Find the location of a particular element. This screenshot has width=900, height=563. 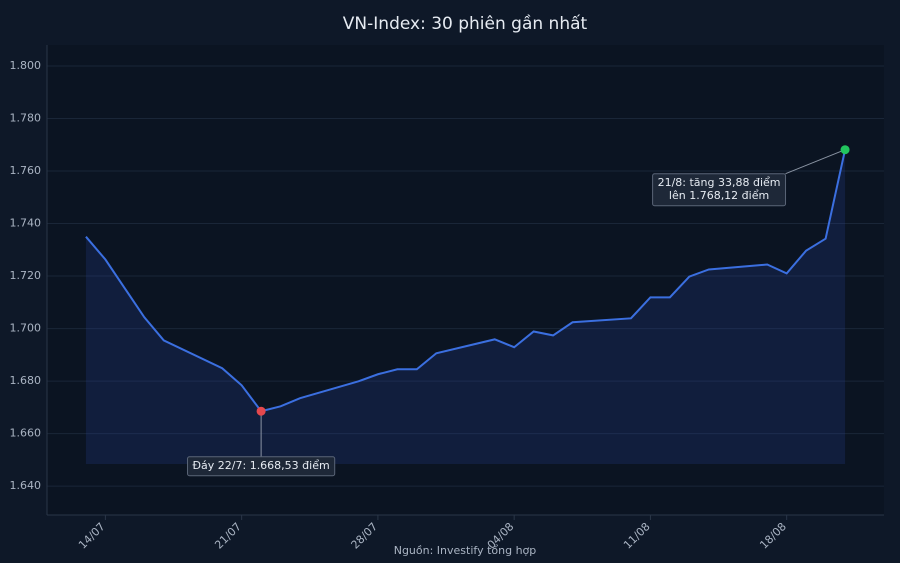

y-tick-label: 1.660 is located at coordinates (26, 433).